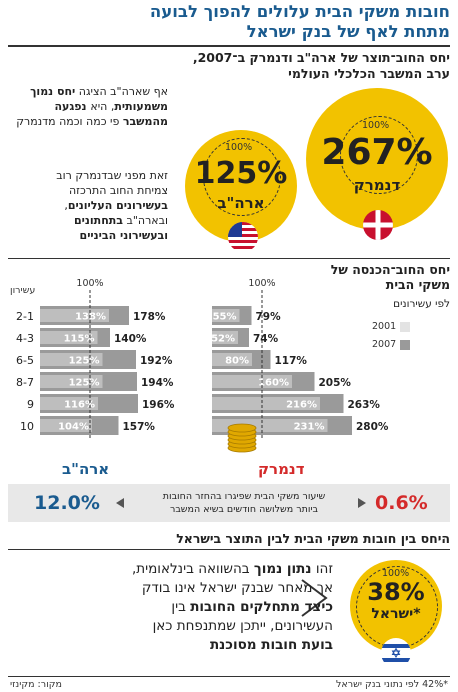 The height and width of the screenshot is (692, 458). What do you see at coordinates (281, 469) in the screenshot?
I see `denmark-chart-label: דנמרק` at bounding box center [281, 469].